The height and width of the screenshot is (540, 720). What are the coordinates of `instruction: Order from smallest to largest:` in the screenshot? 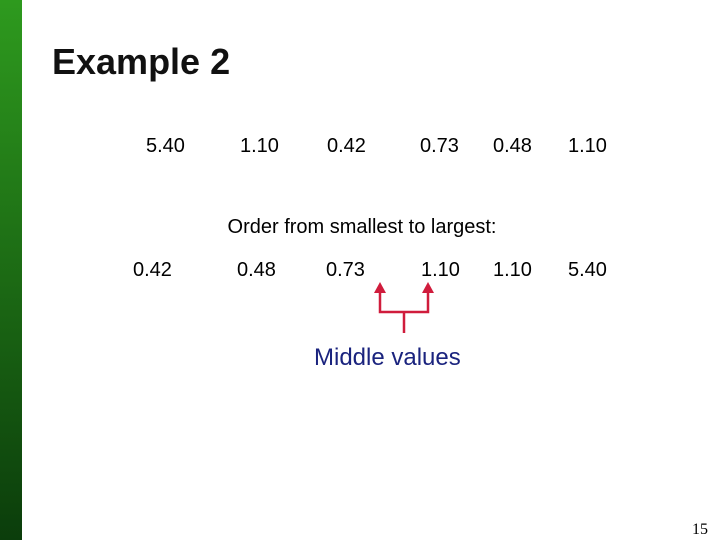 It's located at (362, 227).